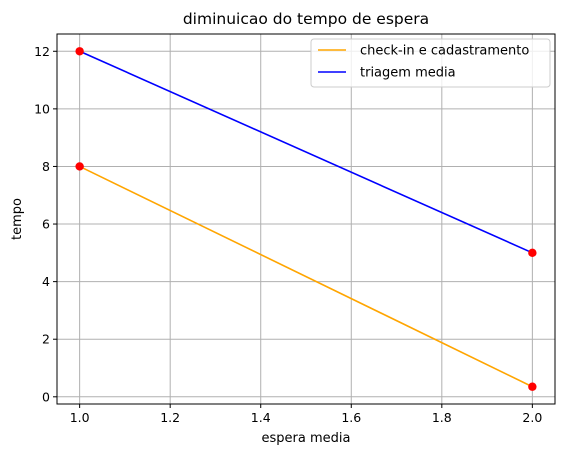 The width and height of the screenshot is (562, 455). I want to click on x-tick-label: 1.0, so click(80, 417).